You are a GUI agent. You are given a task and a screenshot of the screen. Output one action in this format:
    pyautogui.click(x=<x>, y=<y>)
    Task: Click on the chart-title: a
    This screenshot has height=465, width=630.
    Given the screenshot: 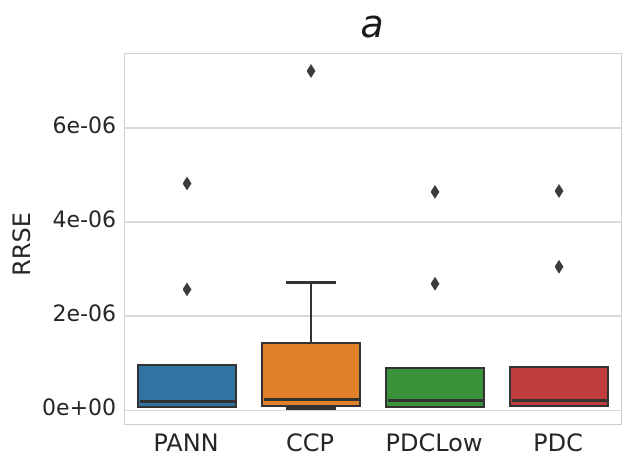 What is the action you would take?
    pyautogui.click(x=372, y=24)
    